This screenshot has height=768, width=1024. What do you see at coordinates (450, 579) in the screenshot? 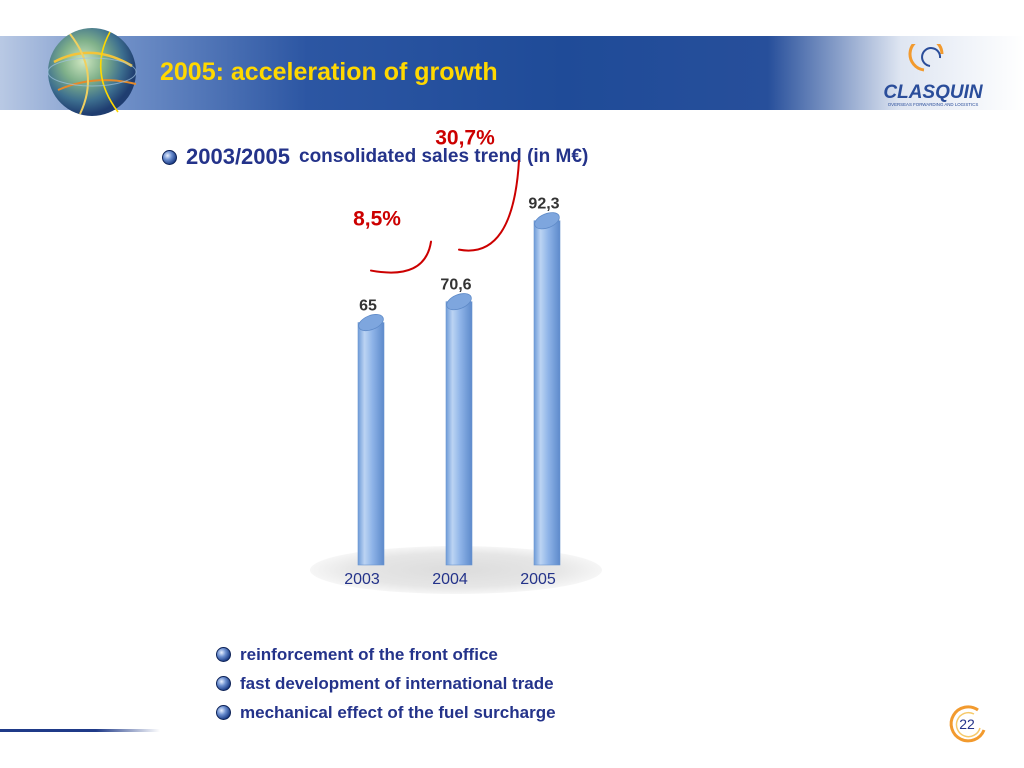
I see `category-label: 2004` at bounding box center [450, 579].